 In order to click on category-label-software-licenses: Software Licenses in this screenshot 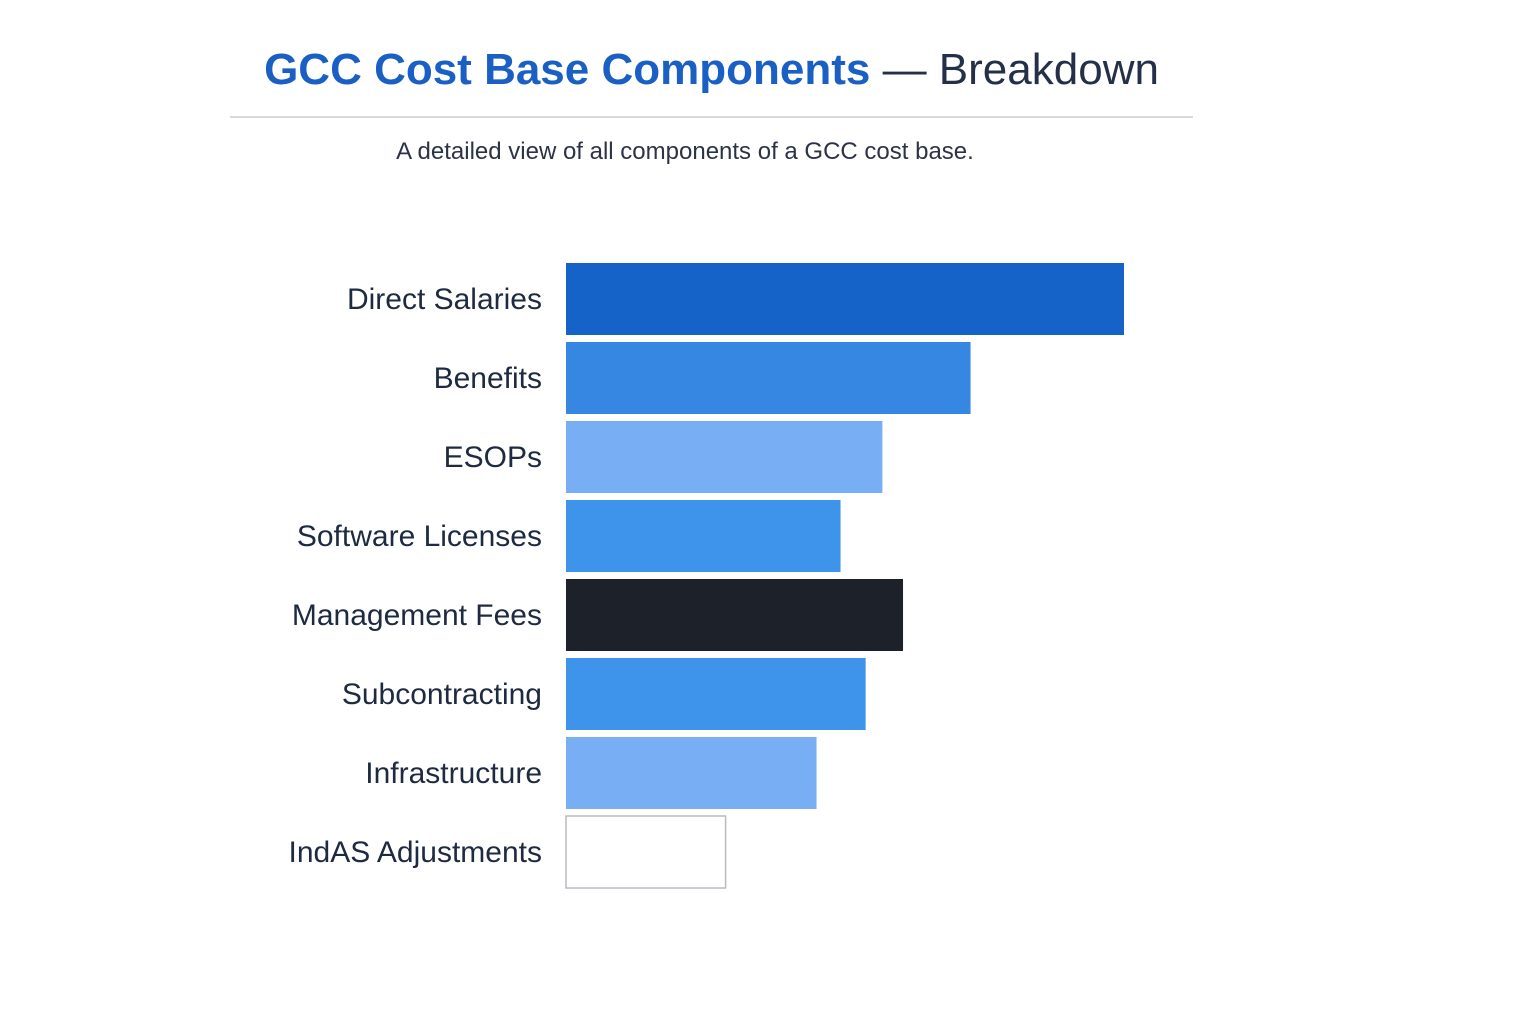, I will do `click(419, 536)`.